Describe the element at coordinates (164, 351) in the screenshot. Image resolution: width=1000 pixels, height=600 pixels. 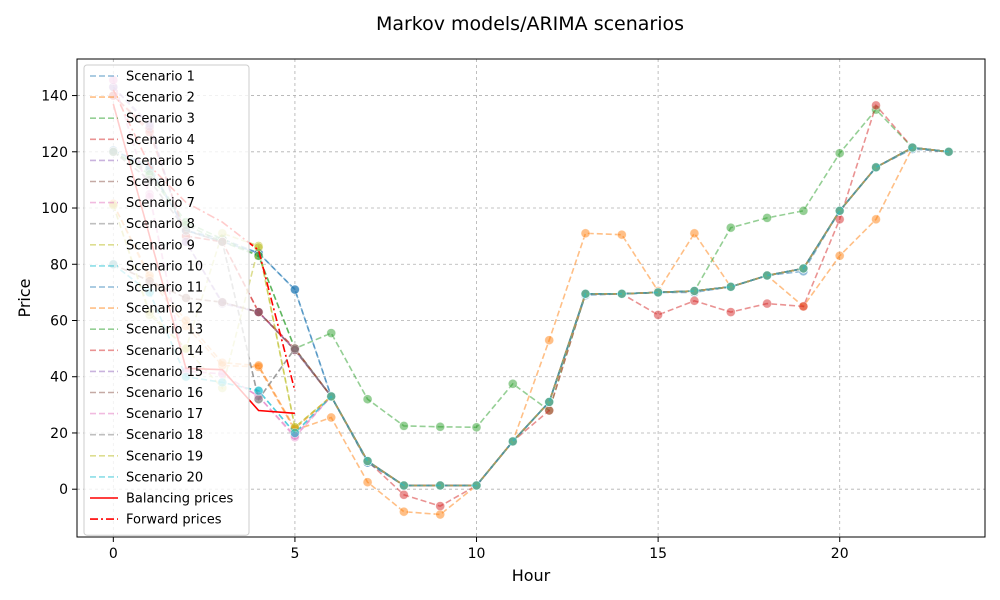
I see `legend-label: Scenario 14` at that location.